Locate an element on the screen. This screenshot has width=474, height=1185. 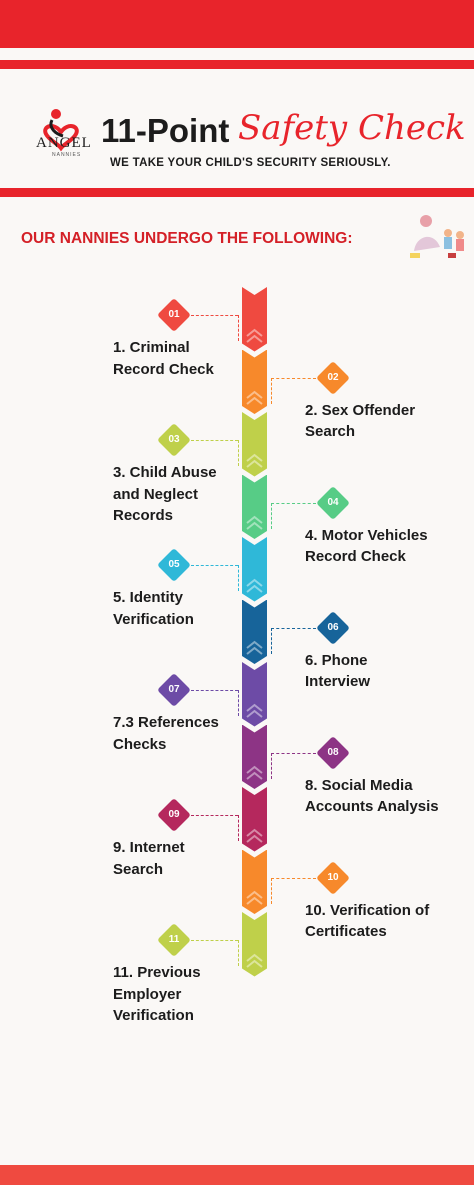
logo-subtext: NANNIES is located at coordinates (67, 155).